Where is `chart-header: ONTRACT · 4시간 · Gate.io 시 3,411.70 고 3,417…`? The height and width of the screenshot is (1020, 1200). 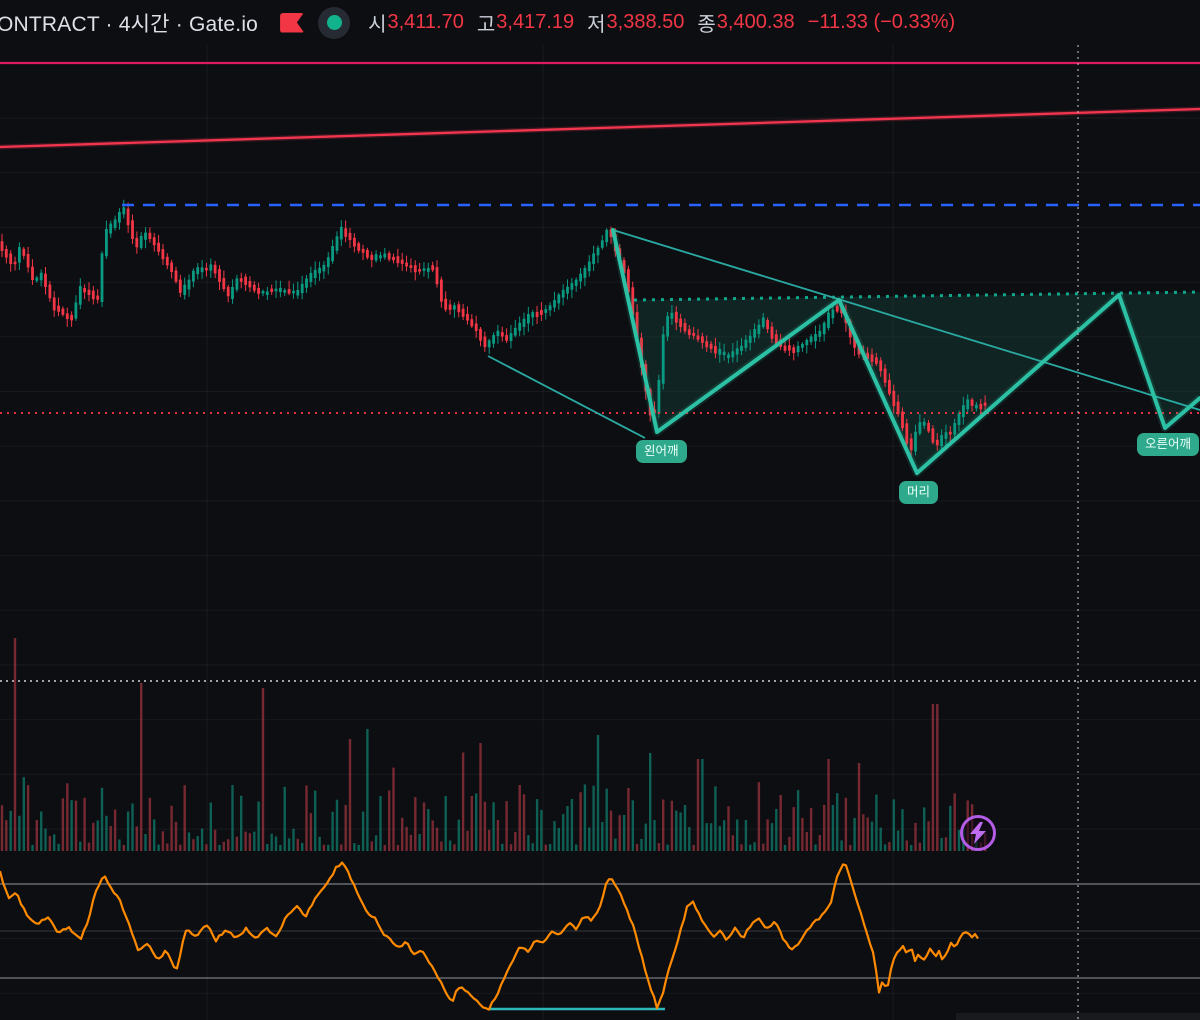
chart-header: ONTRACT · 4시간 · Gate.io 시 3,411.70 고 3,417… is located at coordinates (600, 22).